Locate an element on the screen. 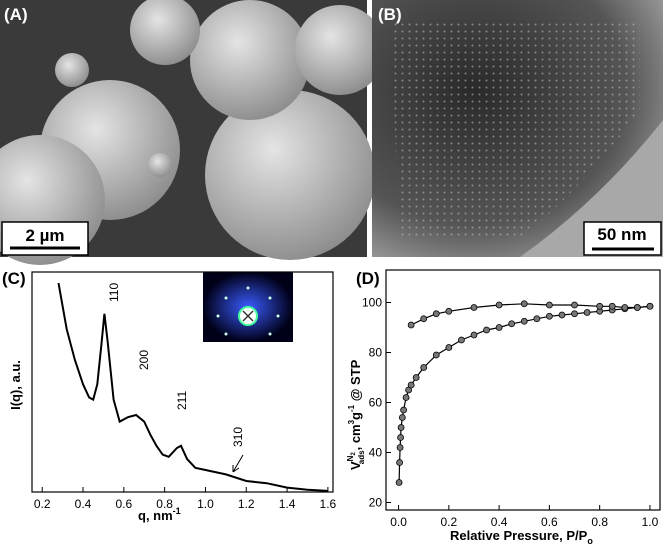 The width and height of the screenshot is (663, 547). scale-bar-label: 50 nm is located at coordinates (621, 234).